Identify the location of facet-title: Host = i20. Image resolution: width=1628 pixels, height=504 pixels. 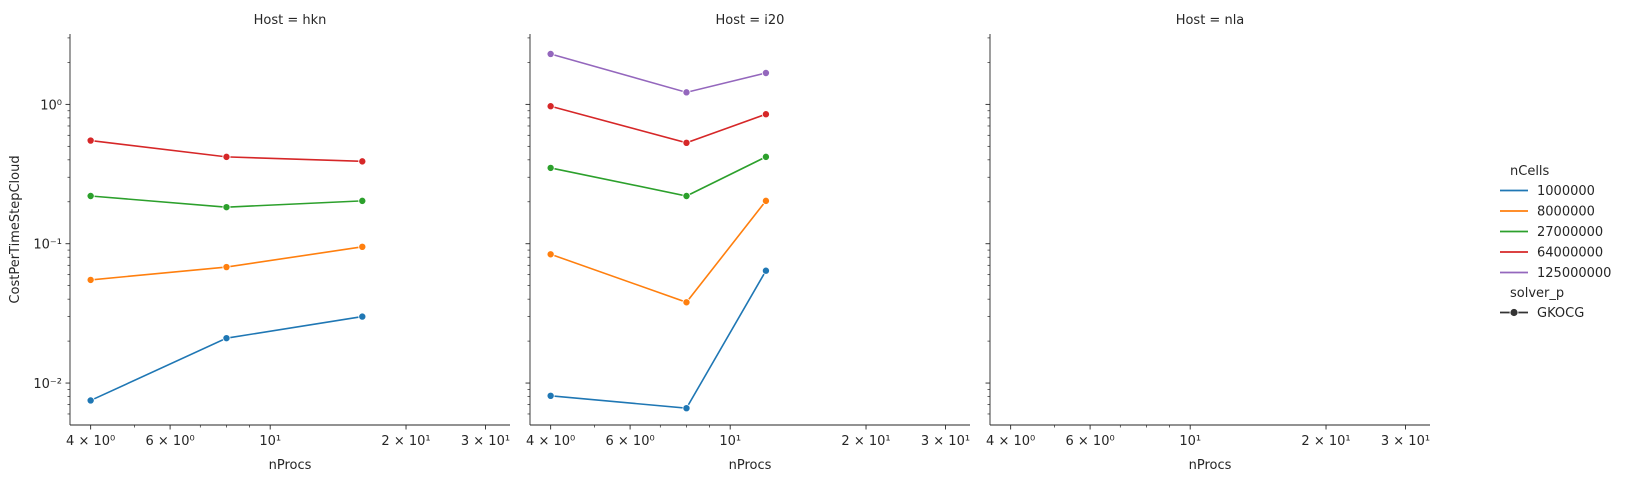
(750, 20).